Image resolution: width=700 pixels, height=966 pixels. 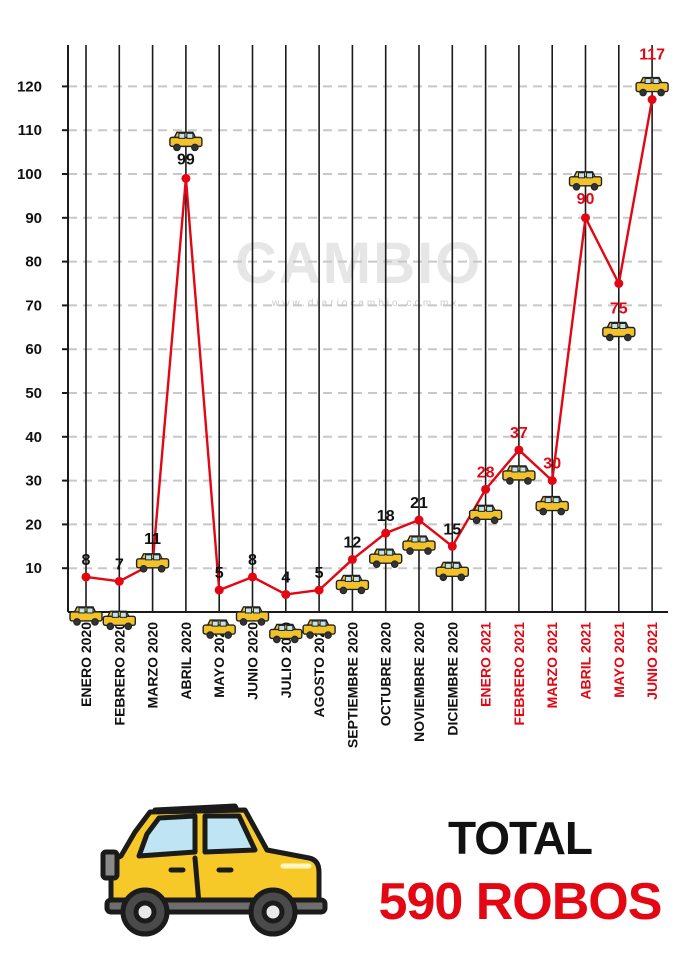 What do you see at coordinates (419, 682) in the screenshot?
I see `x-tick-label: NOVIEMBRE 2020` at bounding box center [419, 682].